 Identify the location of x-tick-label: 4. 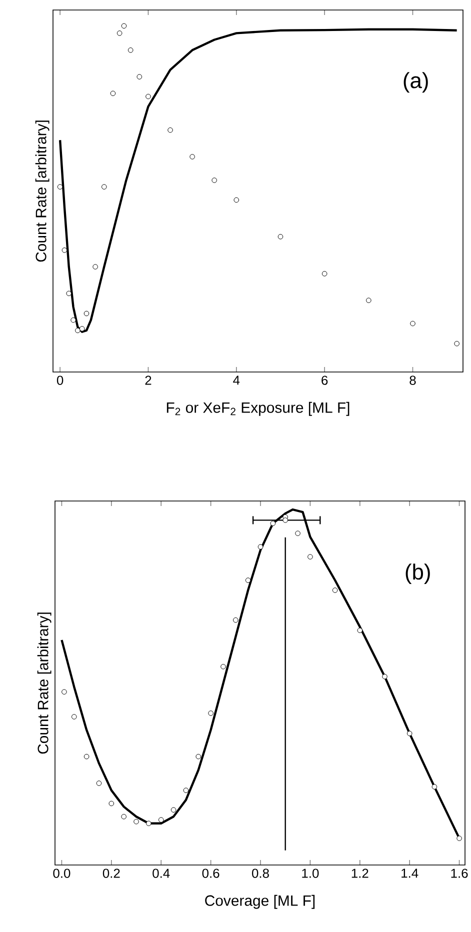
(236, 380).